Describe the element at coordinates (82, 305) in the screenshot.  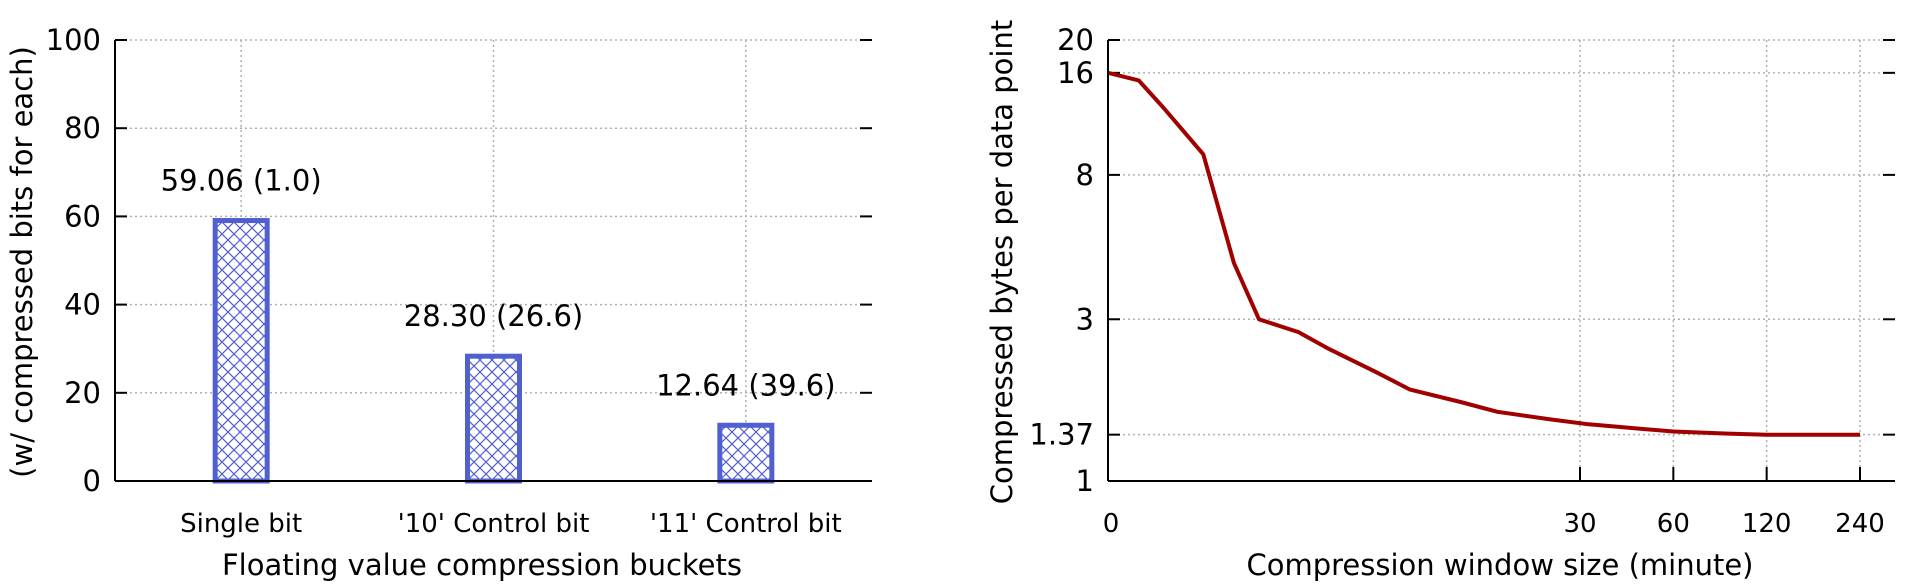
I see `bar-chart-y-tick-label: 40` at that location.